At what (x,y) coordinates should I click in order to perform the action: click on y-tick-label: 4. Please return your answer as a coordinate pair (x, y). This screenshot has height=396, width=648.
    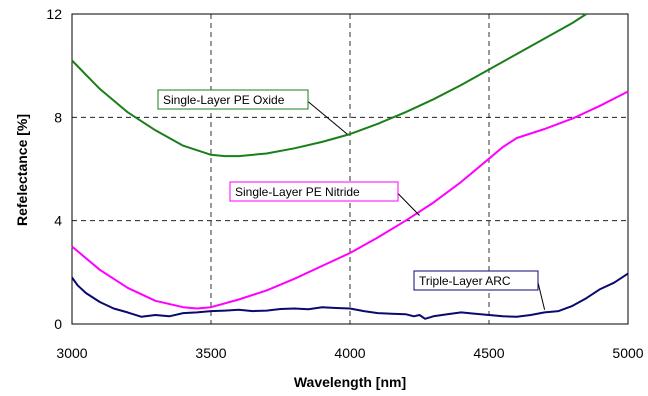
    Looking at the image, I should click on (58, 221).